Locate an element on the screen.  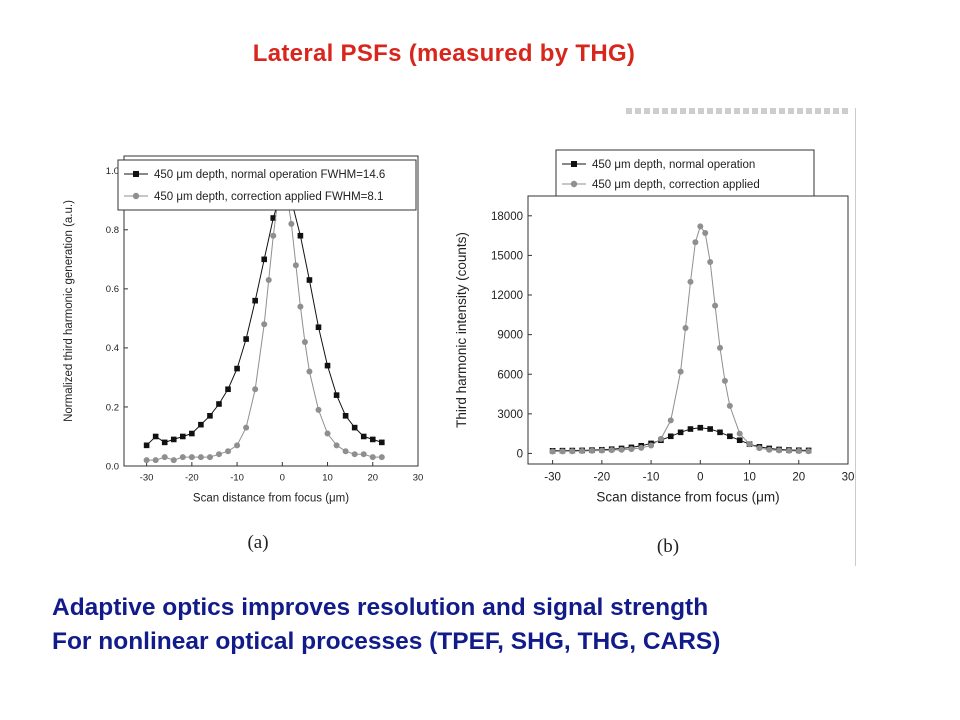
panel-label: (a) is located at coordinates (257, 542).